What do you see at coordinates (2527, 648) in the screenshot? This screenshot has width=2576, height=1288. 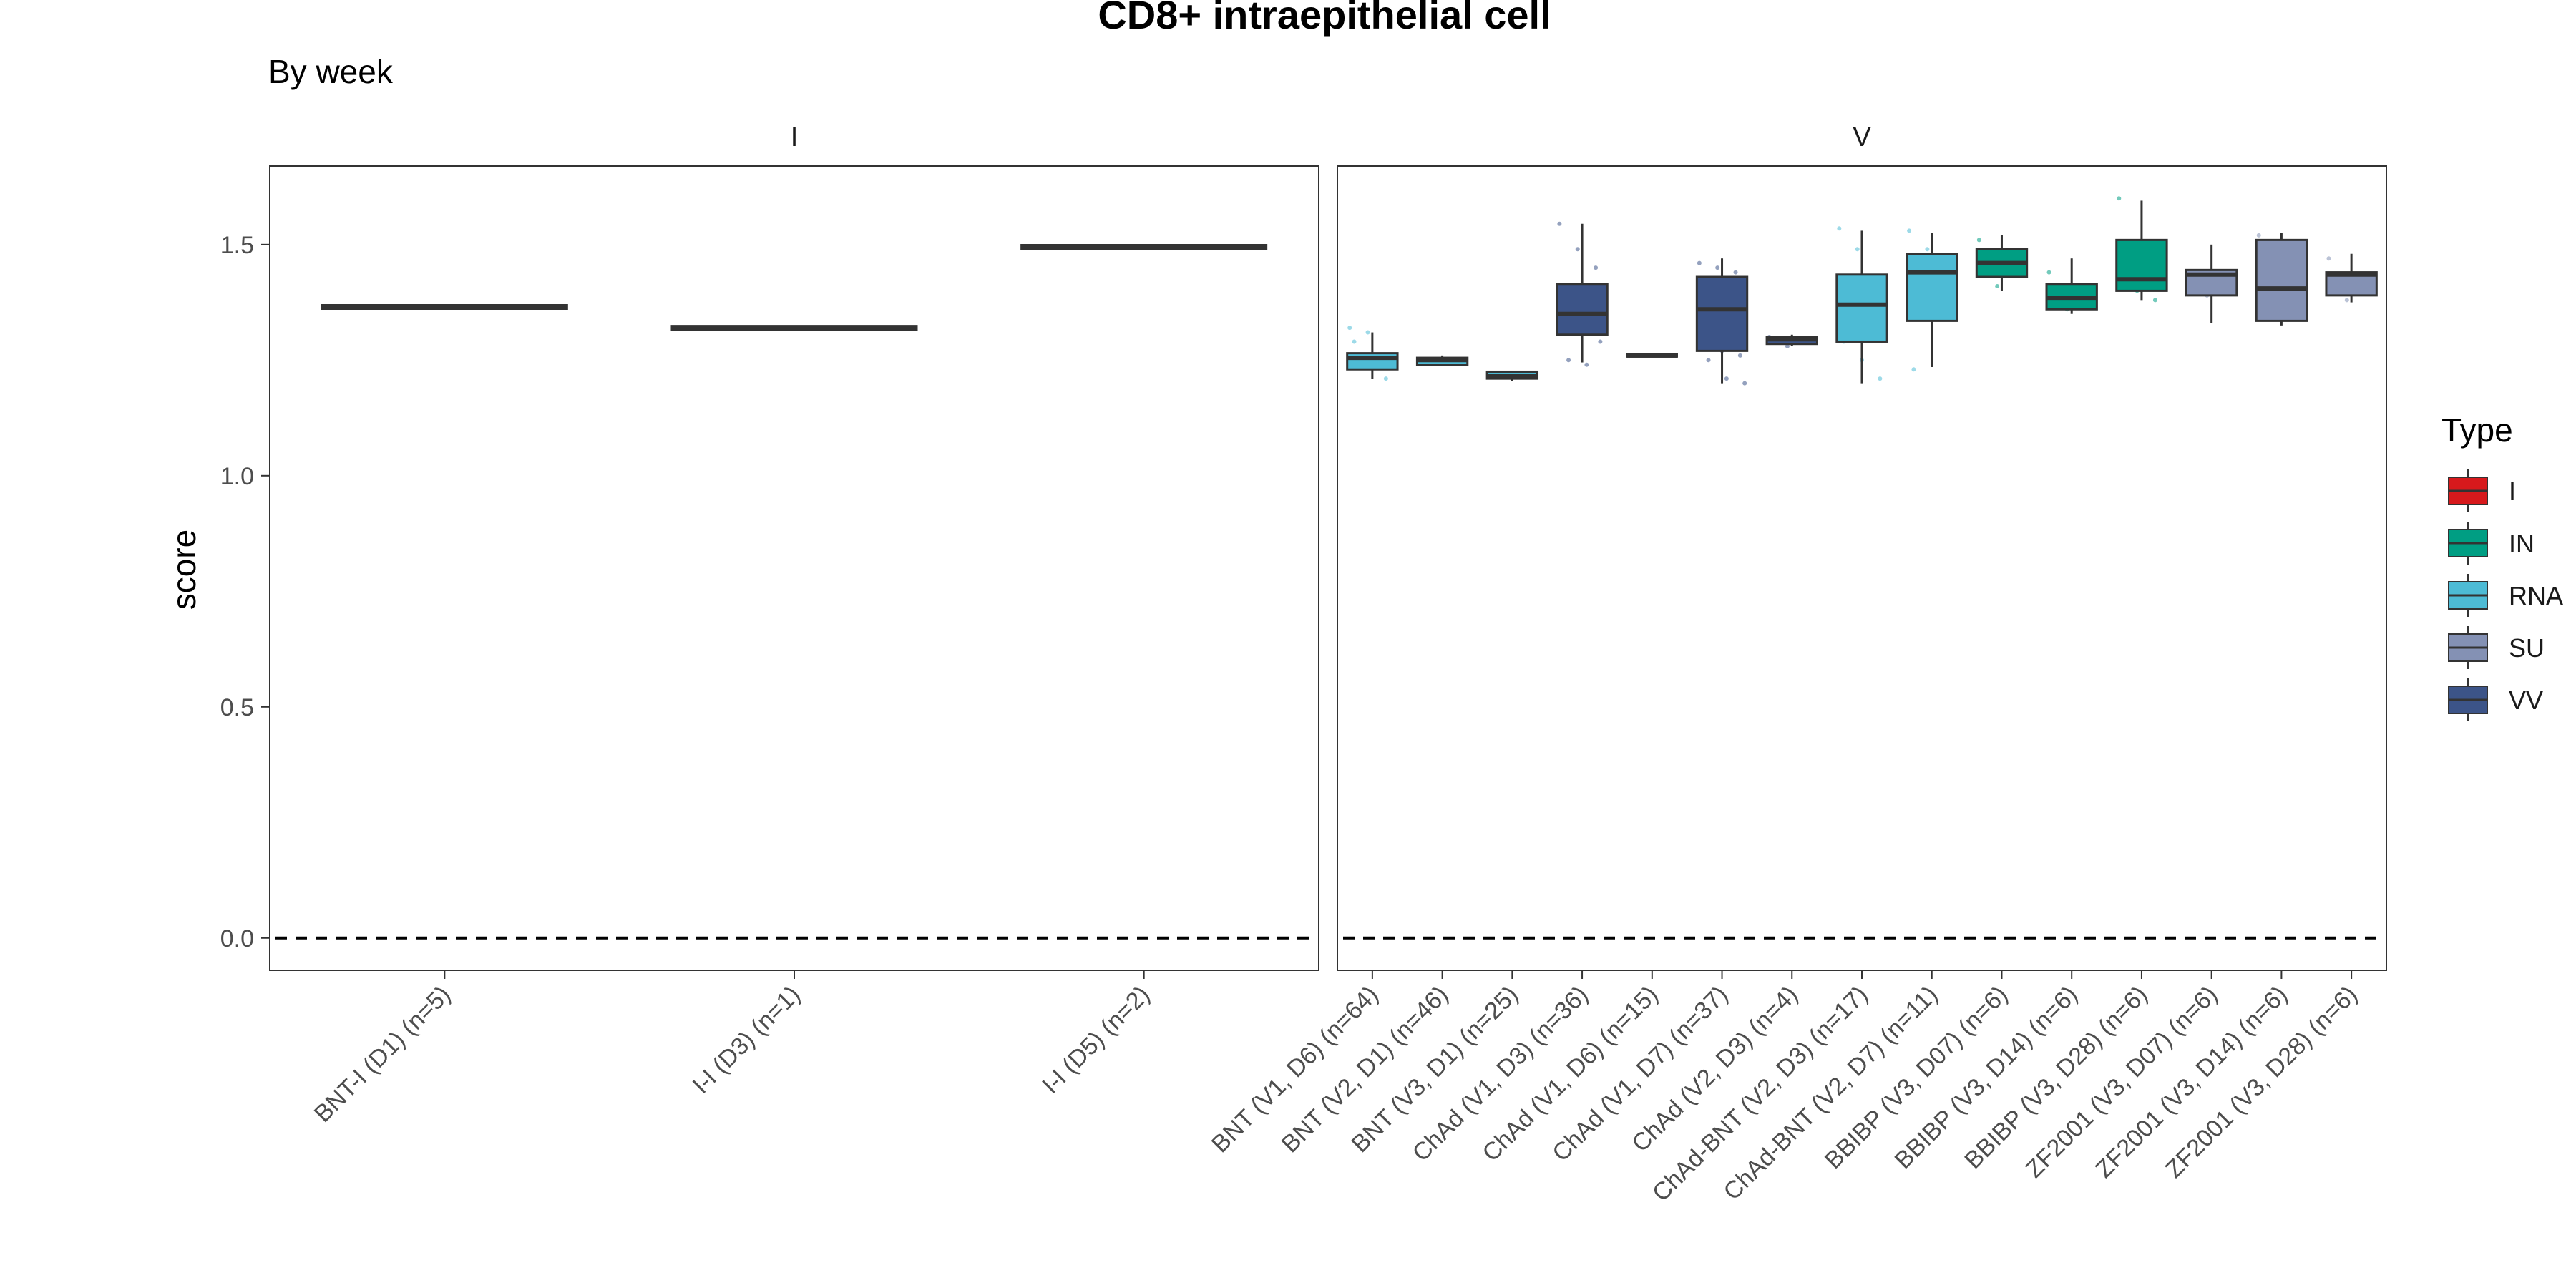 I see `legend-label: SU` at bounding box center [2527, 648].